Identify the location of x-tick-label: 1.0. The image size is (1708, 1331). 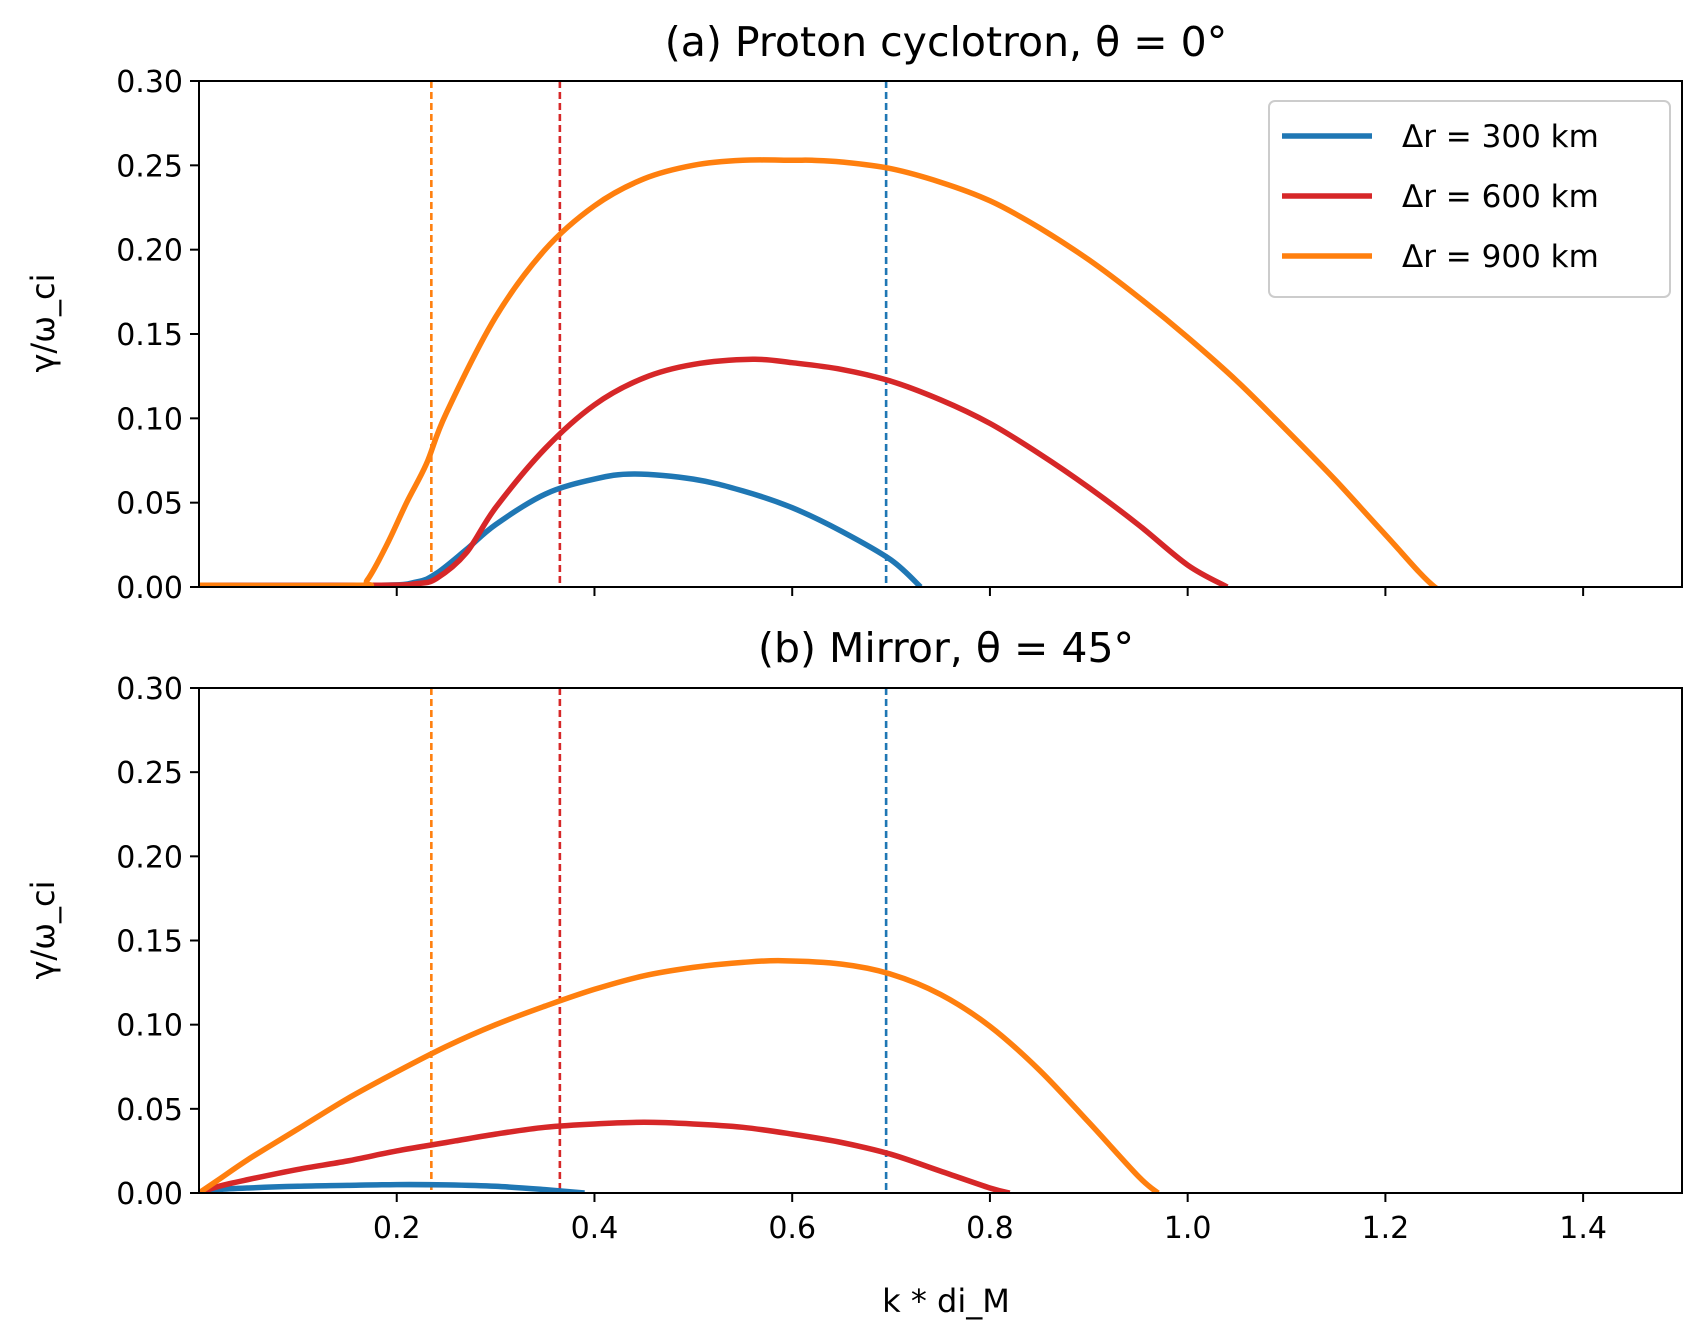
(1188, 1228).